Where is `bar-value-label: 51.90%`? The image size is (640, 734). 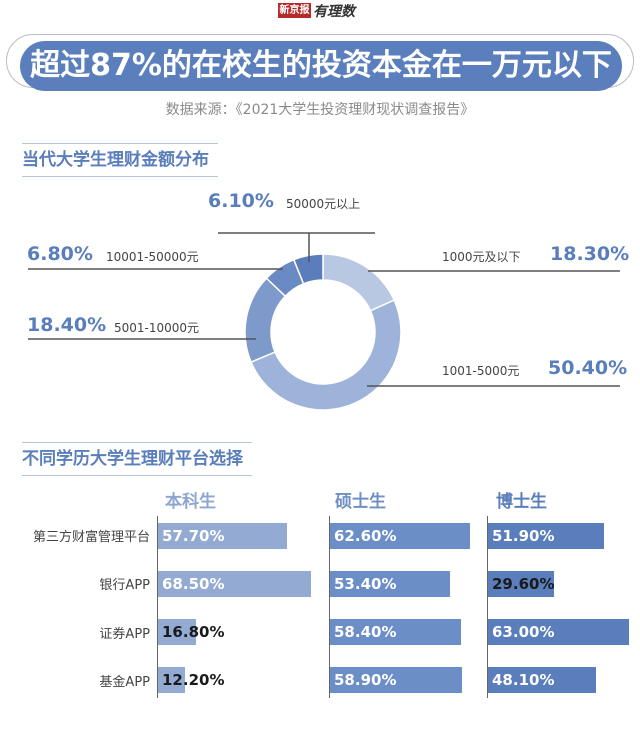
bar-value-label: 51.90% is located at coordinates (523, 536).